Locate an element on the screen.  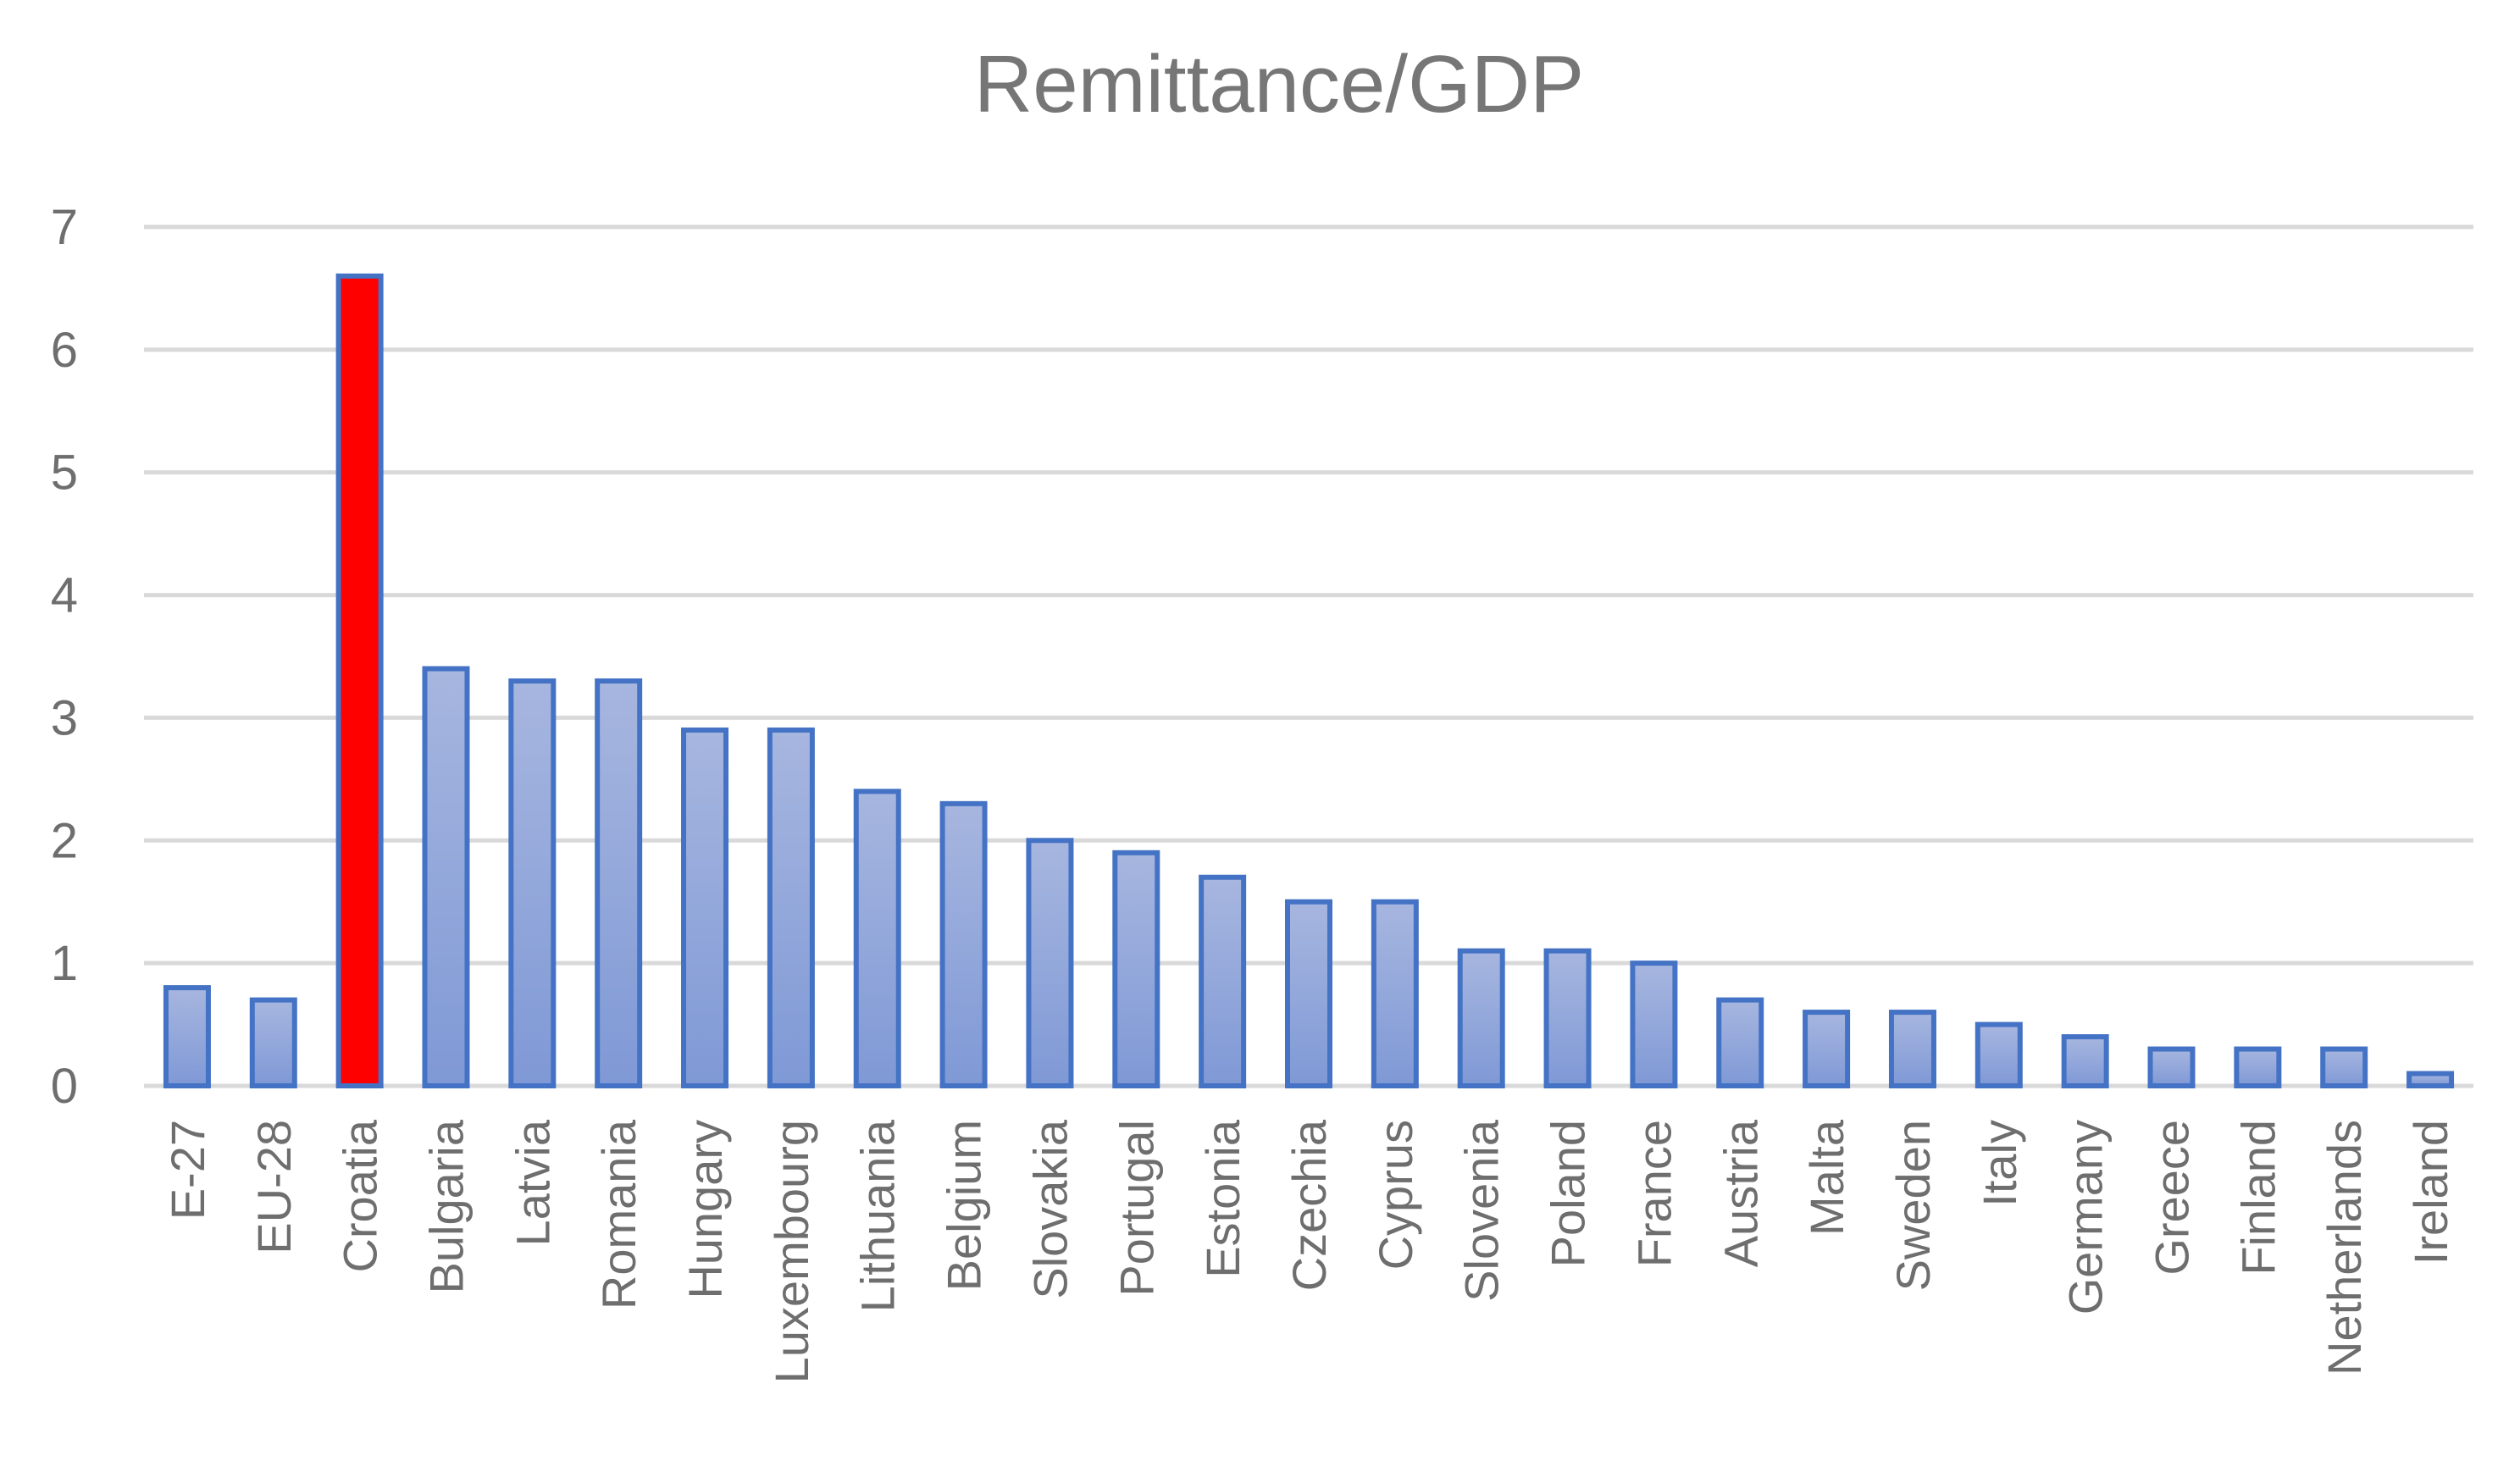
x-tick-label: Belgium is located at coordinates (964, 1205).